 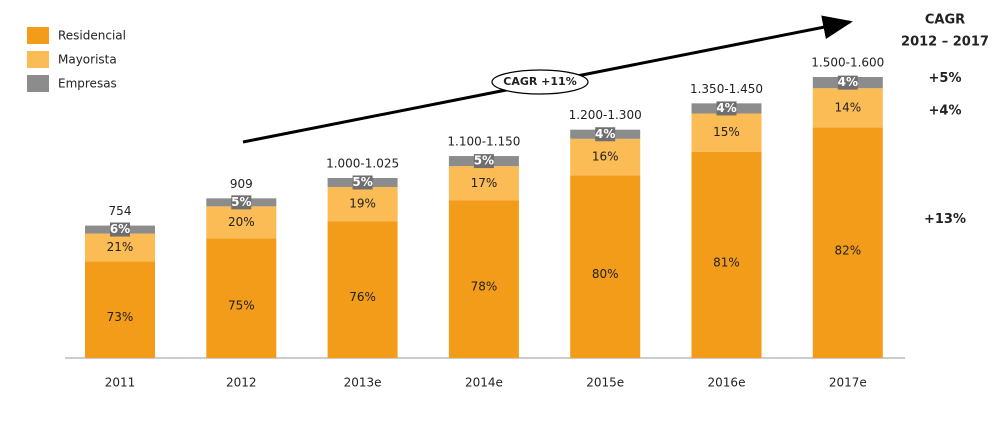 What do you see at coordinates (605, 383) in the screenshot?
I see `x-tick-label: 2015e` at bounding box center [605, 383].